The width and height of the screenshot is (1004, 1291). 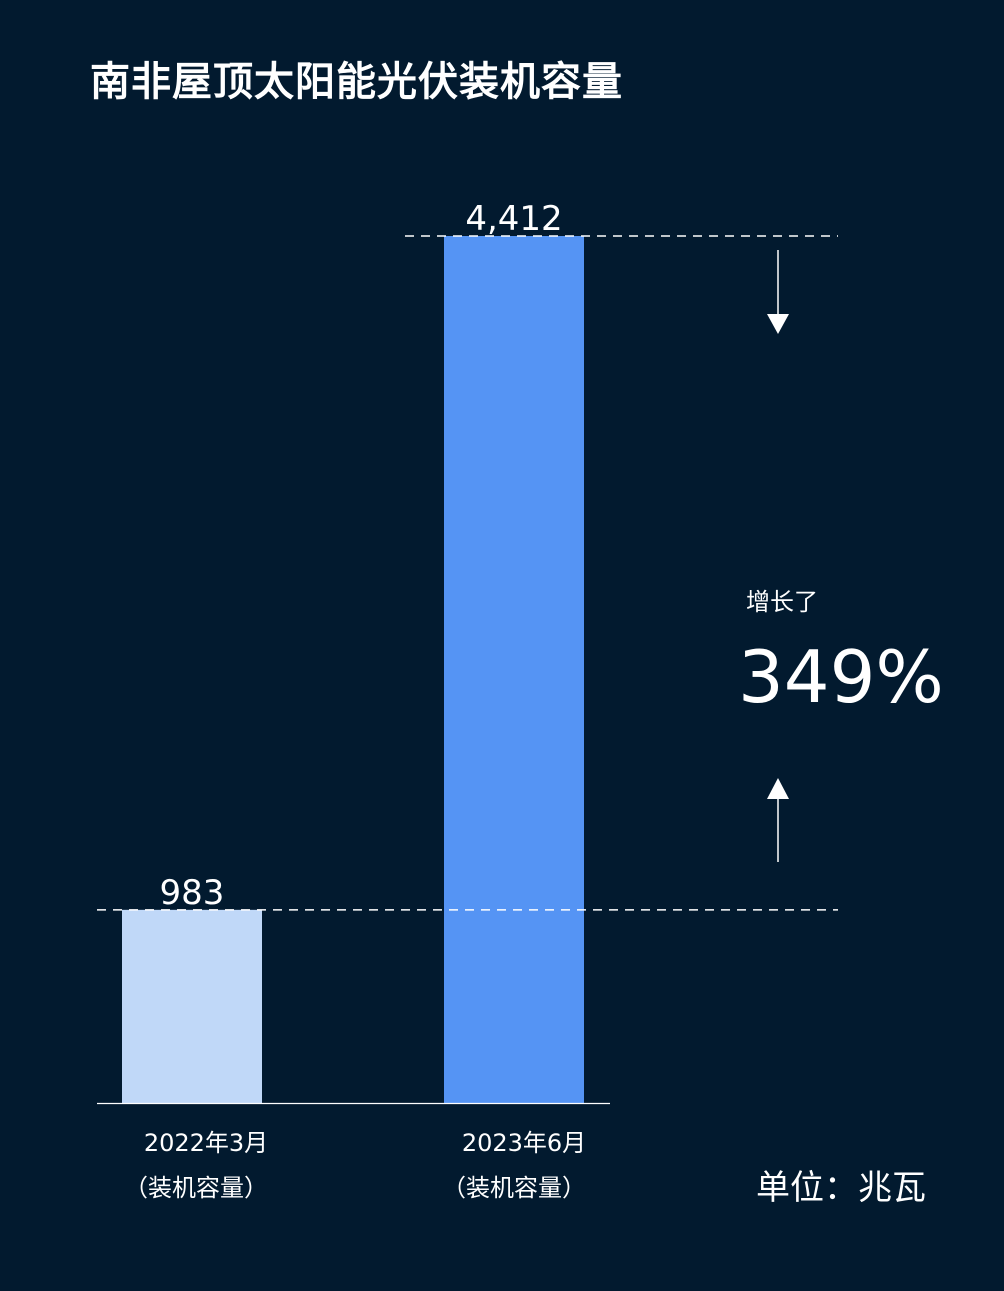 What do you see at coordinates (778, 788) in the screenshot?
I see `arrow-up-icon` at bounding box center [778, 788].